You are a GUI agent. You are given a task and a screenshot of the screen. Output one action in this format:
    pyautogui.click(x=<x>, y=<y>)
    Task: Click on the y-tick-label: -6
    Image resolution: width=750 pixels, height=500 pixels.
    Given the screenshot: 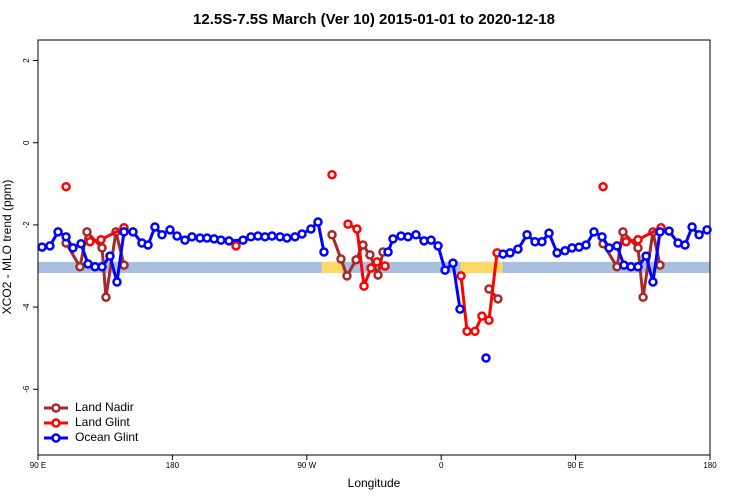 What is the action you would take?
    pyautogui.click(x=26, y=389)
    